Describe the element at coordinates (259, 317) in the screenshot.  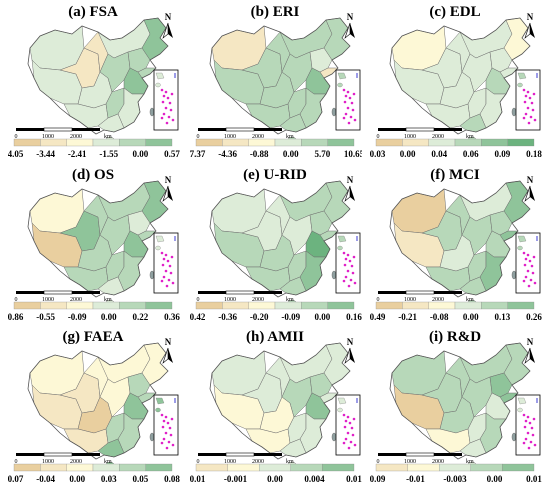
I see `legend-tick-label: -0.20` at that location.